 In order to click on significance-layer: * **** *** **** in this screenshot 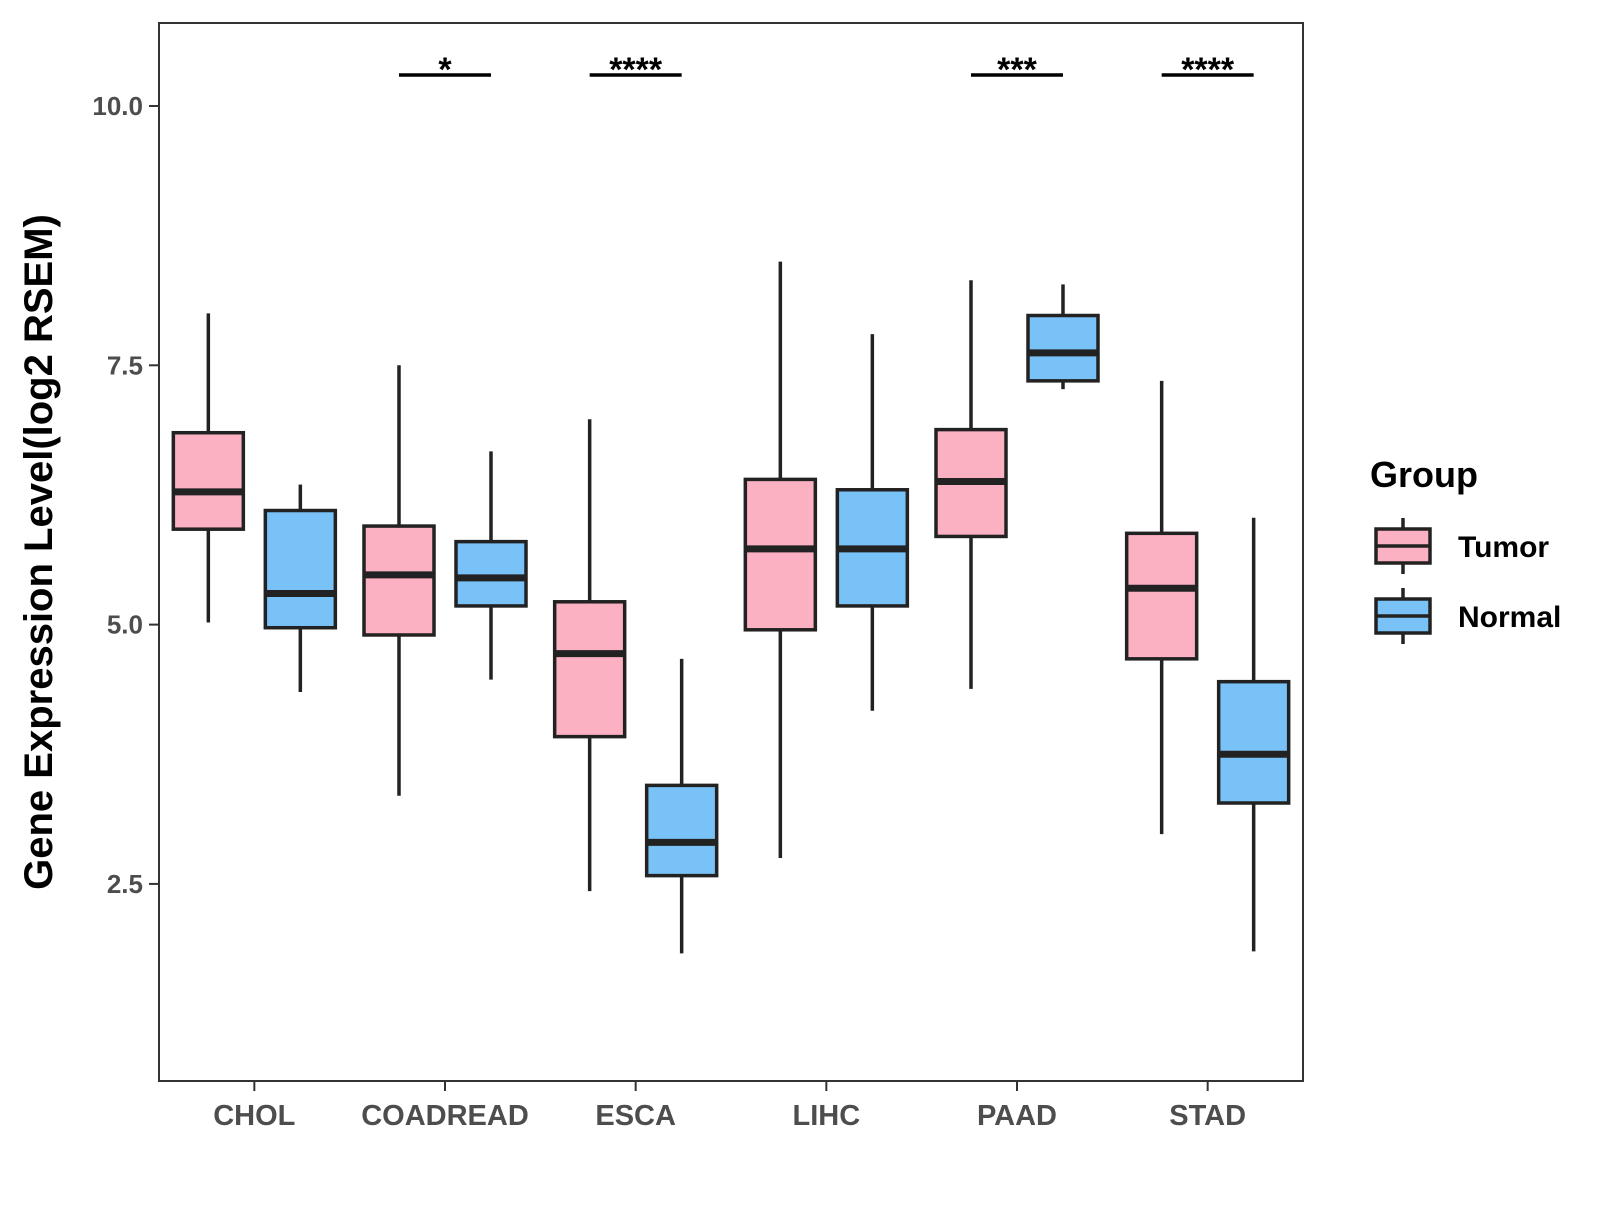, I will do `click(826, 70)`.